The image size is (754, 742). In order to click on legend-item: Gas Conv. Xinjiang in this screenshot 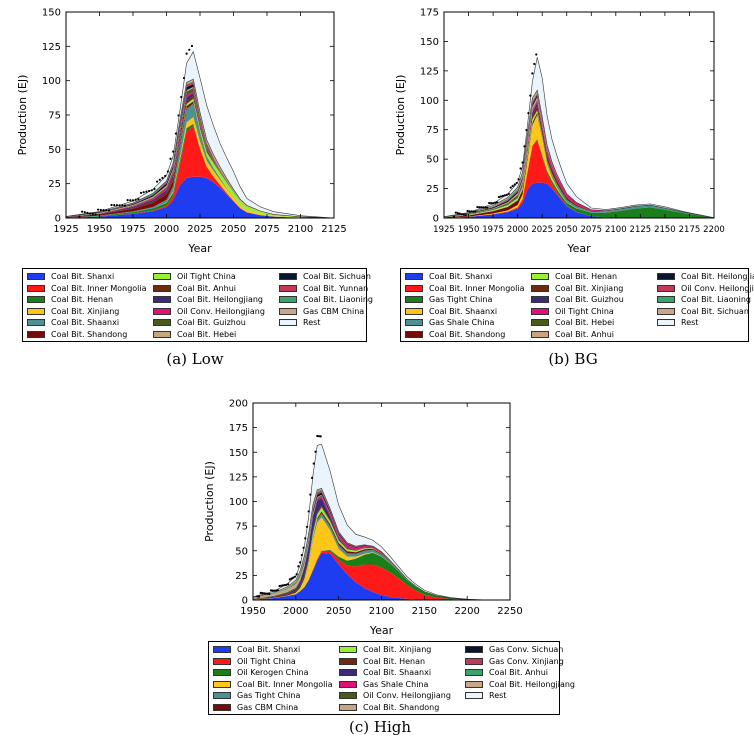, I will do `click(514, 661)`.